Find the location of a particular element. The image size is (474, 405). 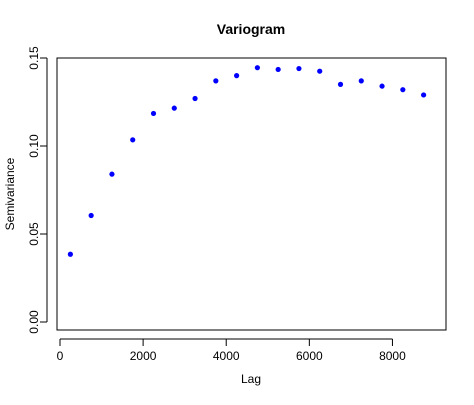

x-tick-label: 4000 is located at coordinates (226, 356).